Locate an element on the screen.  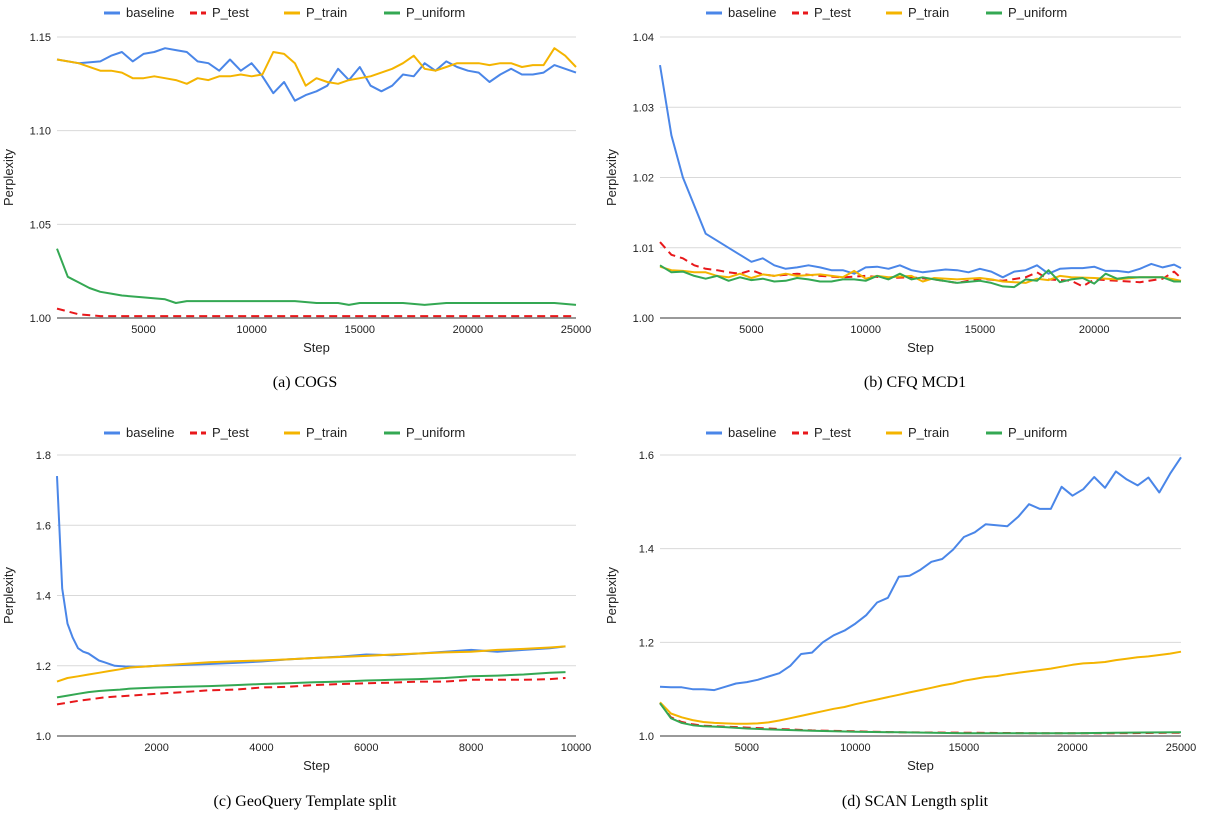
x-tick-label: 8000 is located at coordinates (471, 748).